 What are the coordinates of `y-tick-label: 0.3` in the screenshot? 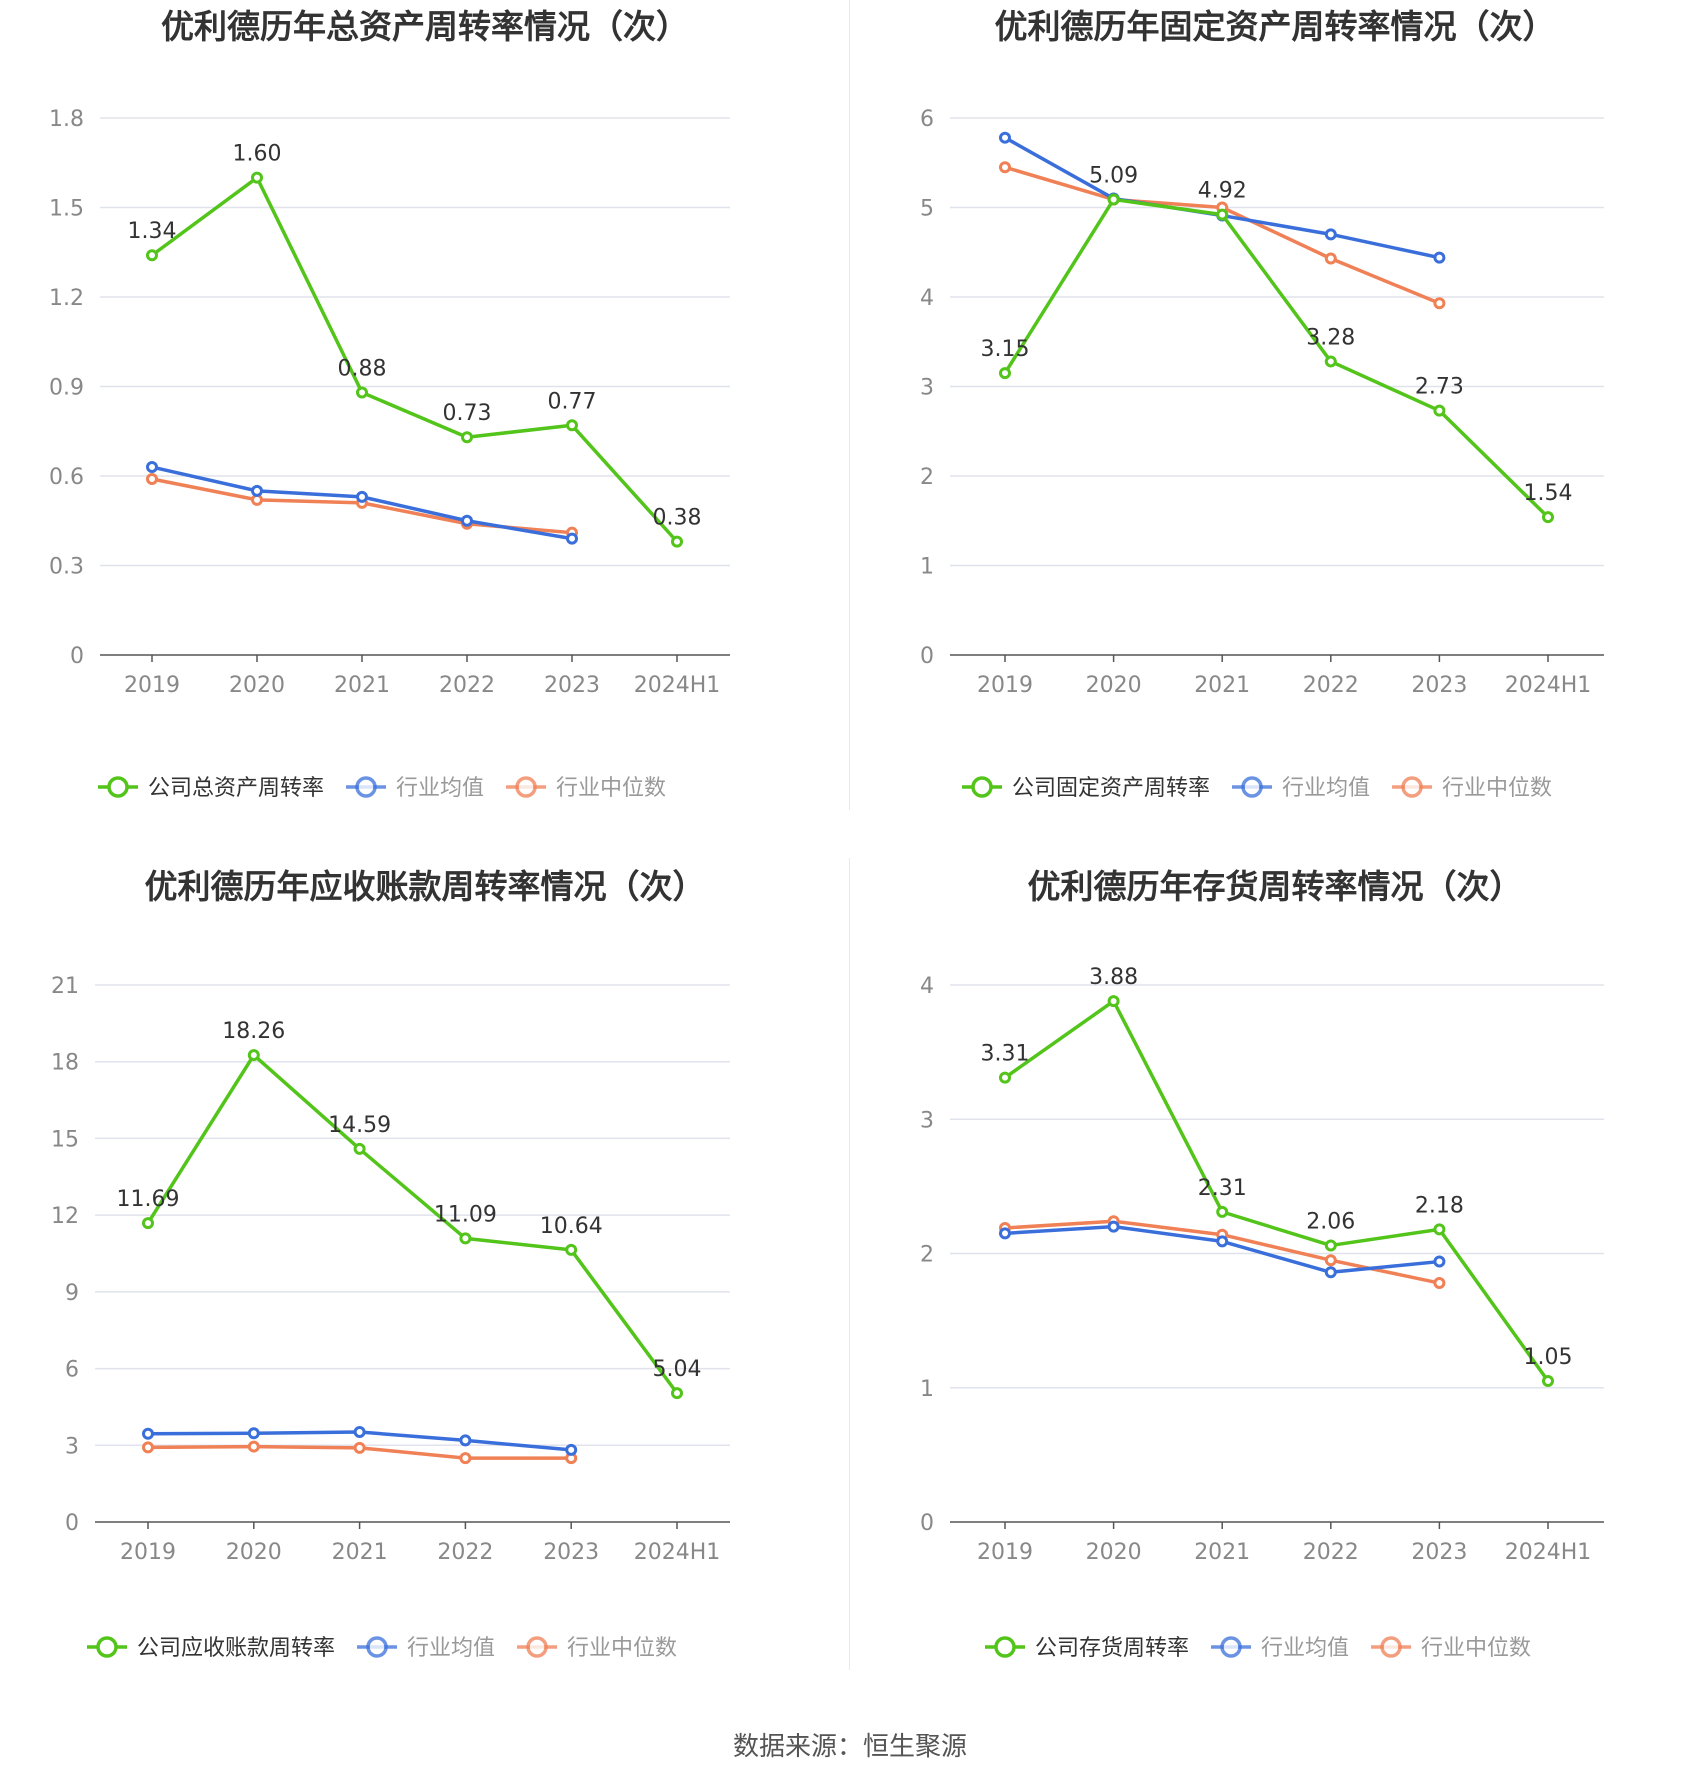 It's located at (66, 567).